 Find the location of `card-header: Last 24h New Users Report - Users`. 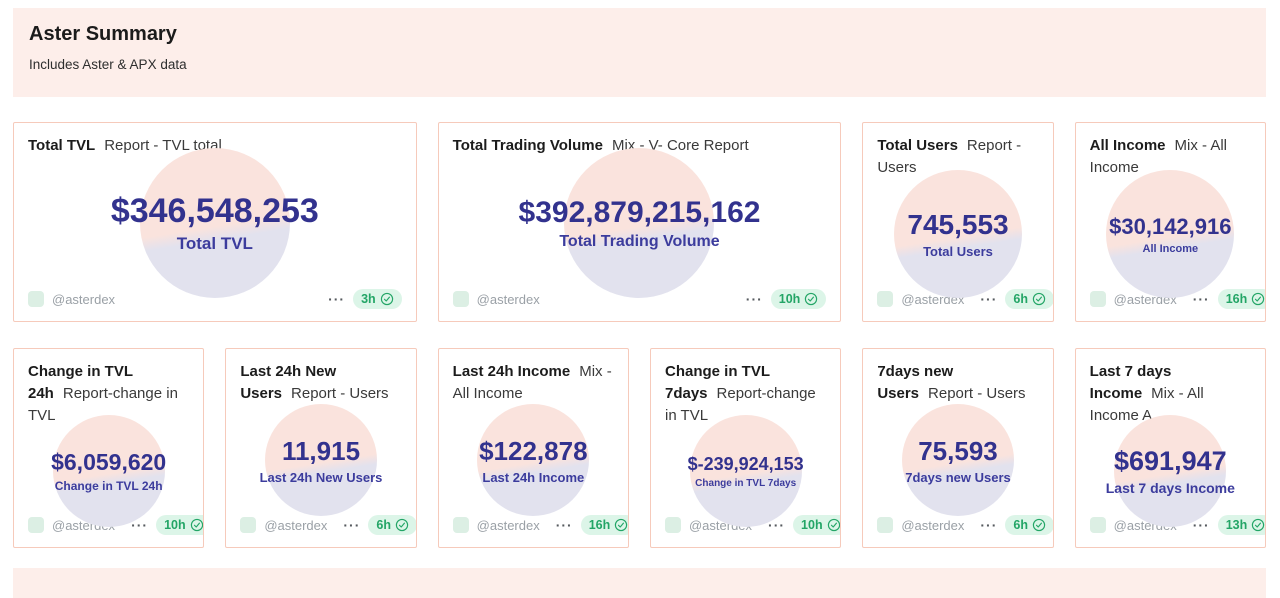

card-header: Last 24h New Users Report - Users is located at coordinates (320, 383).